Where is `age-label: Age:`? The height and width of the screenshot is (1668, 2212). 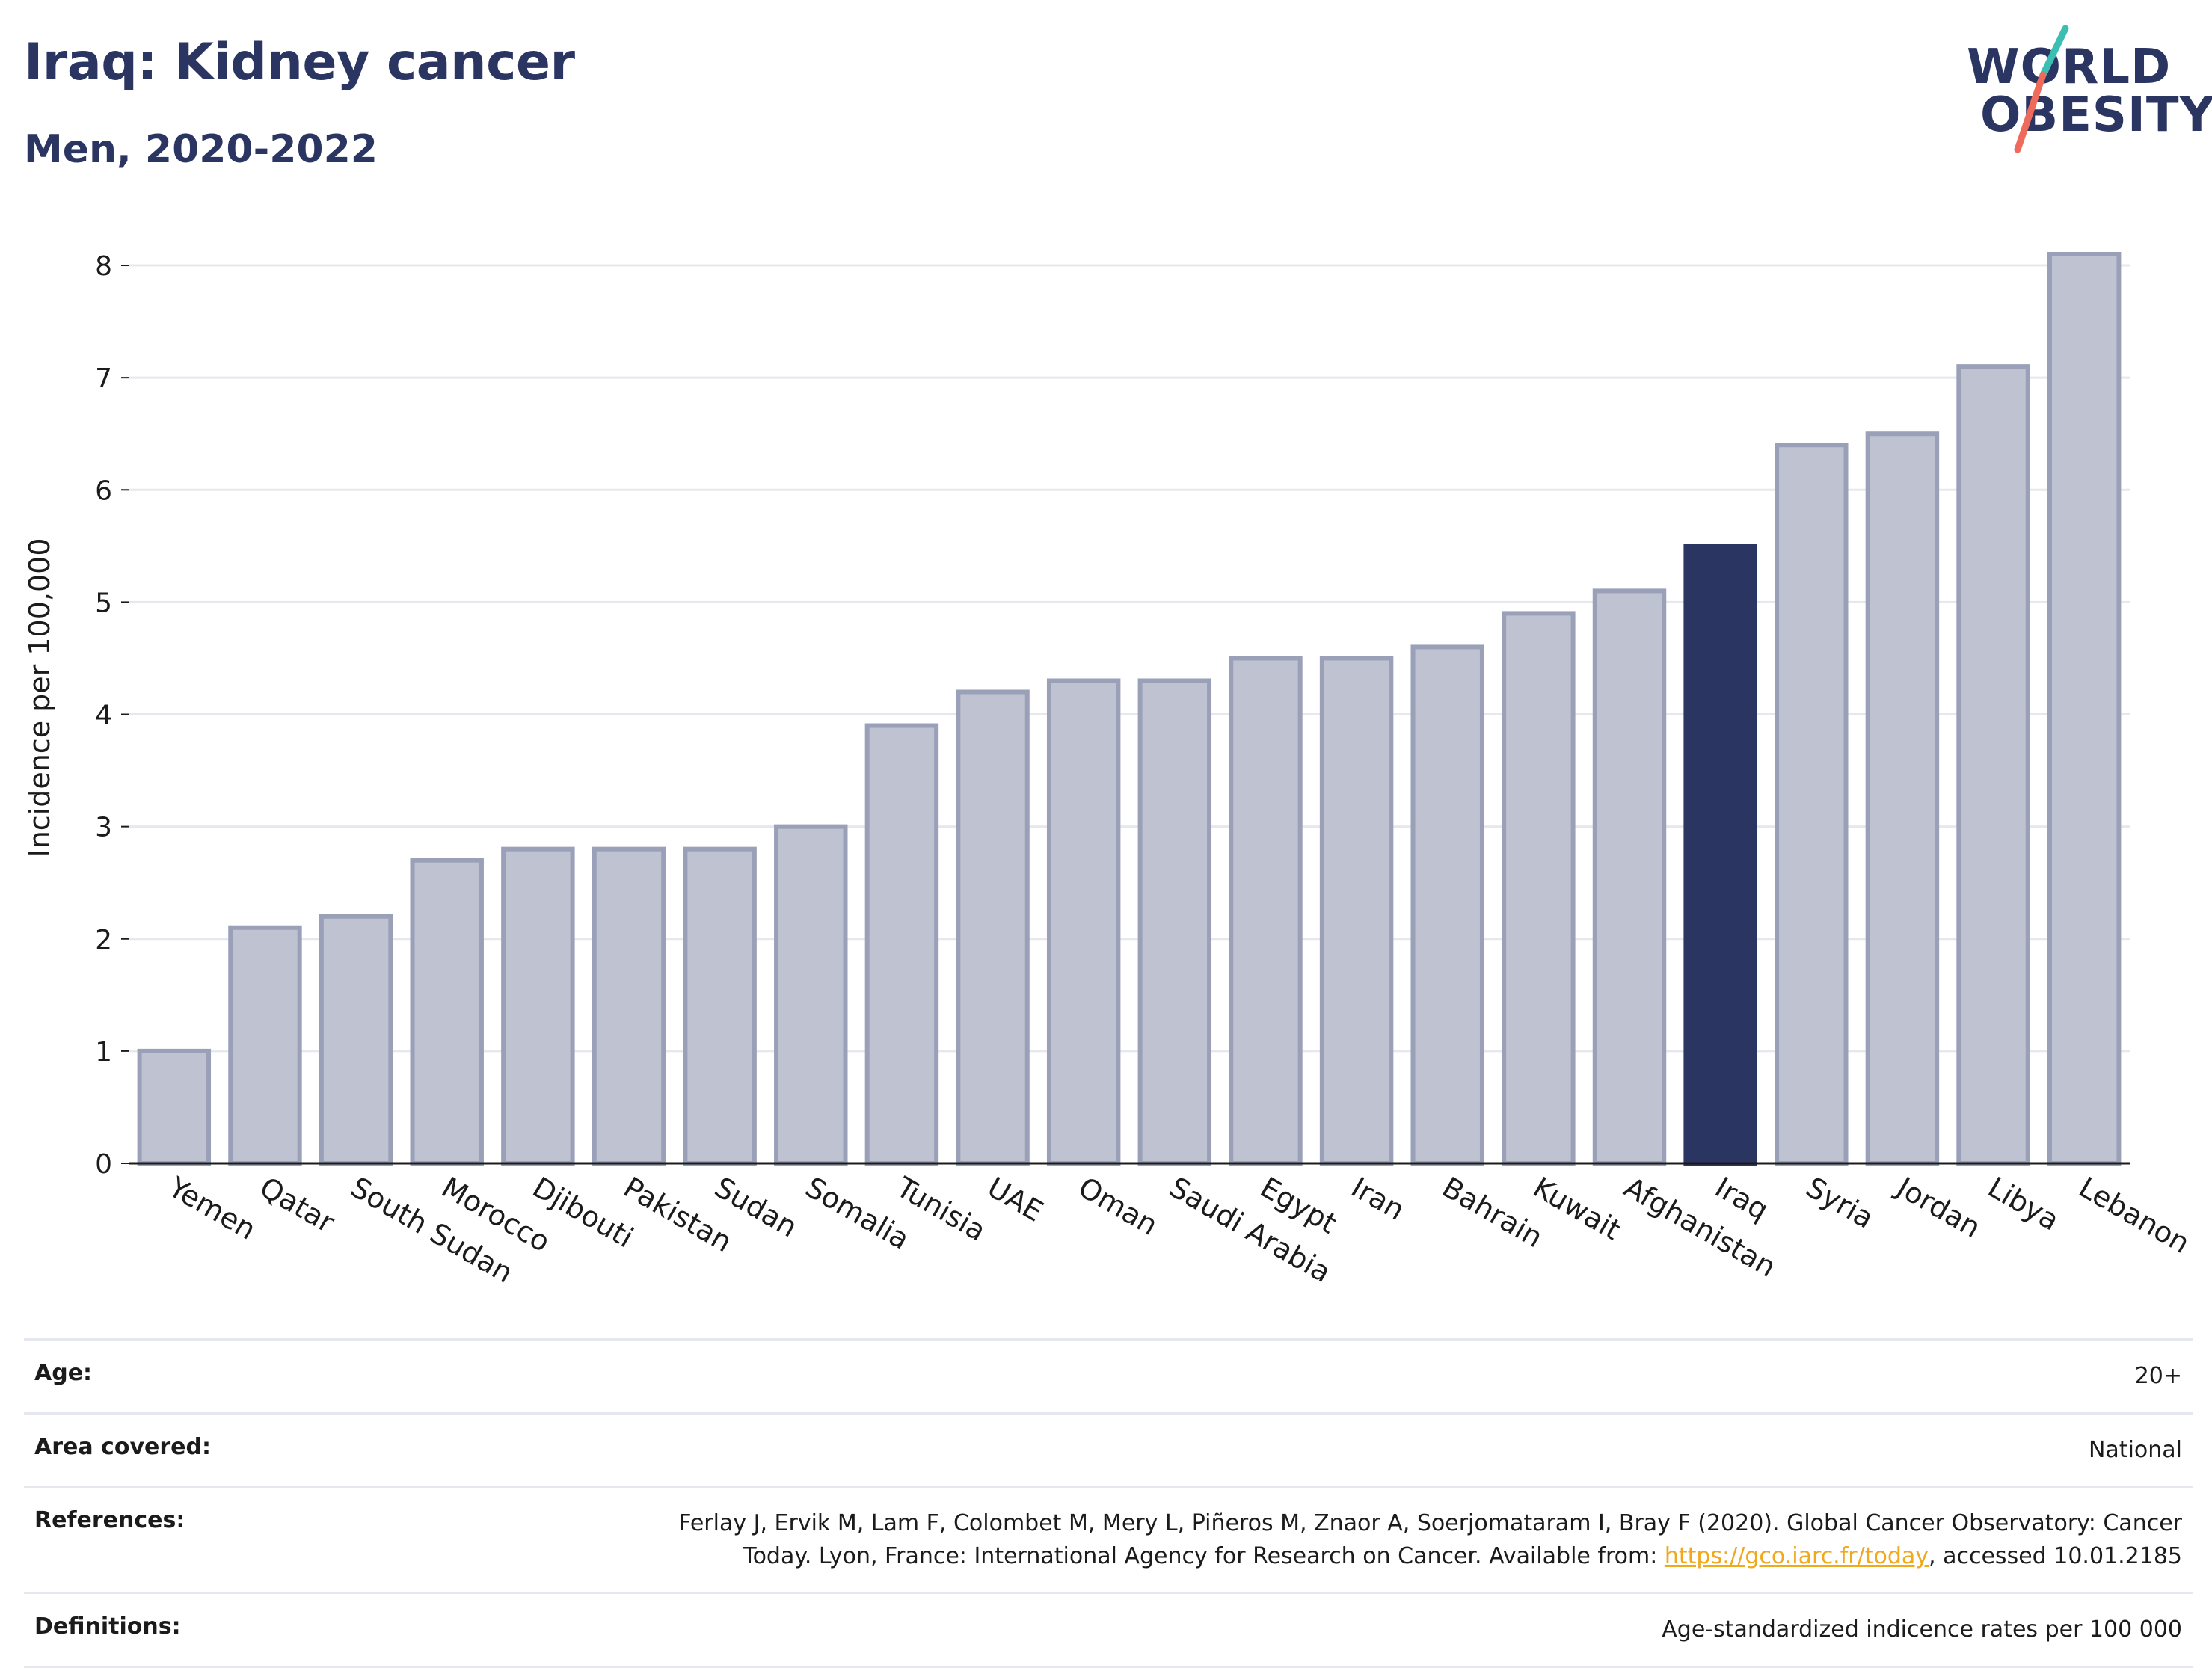
age-label: Age: is located at coordinates (63, 1373).